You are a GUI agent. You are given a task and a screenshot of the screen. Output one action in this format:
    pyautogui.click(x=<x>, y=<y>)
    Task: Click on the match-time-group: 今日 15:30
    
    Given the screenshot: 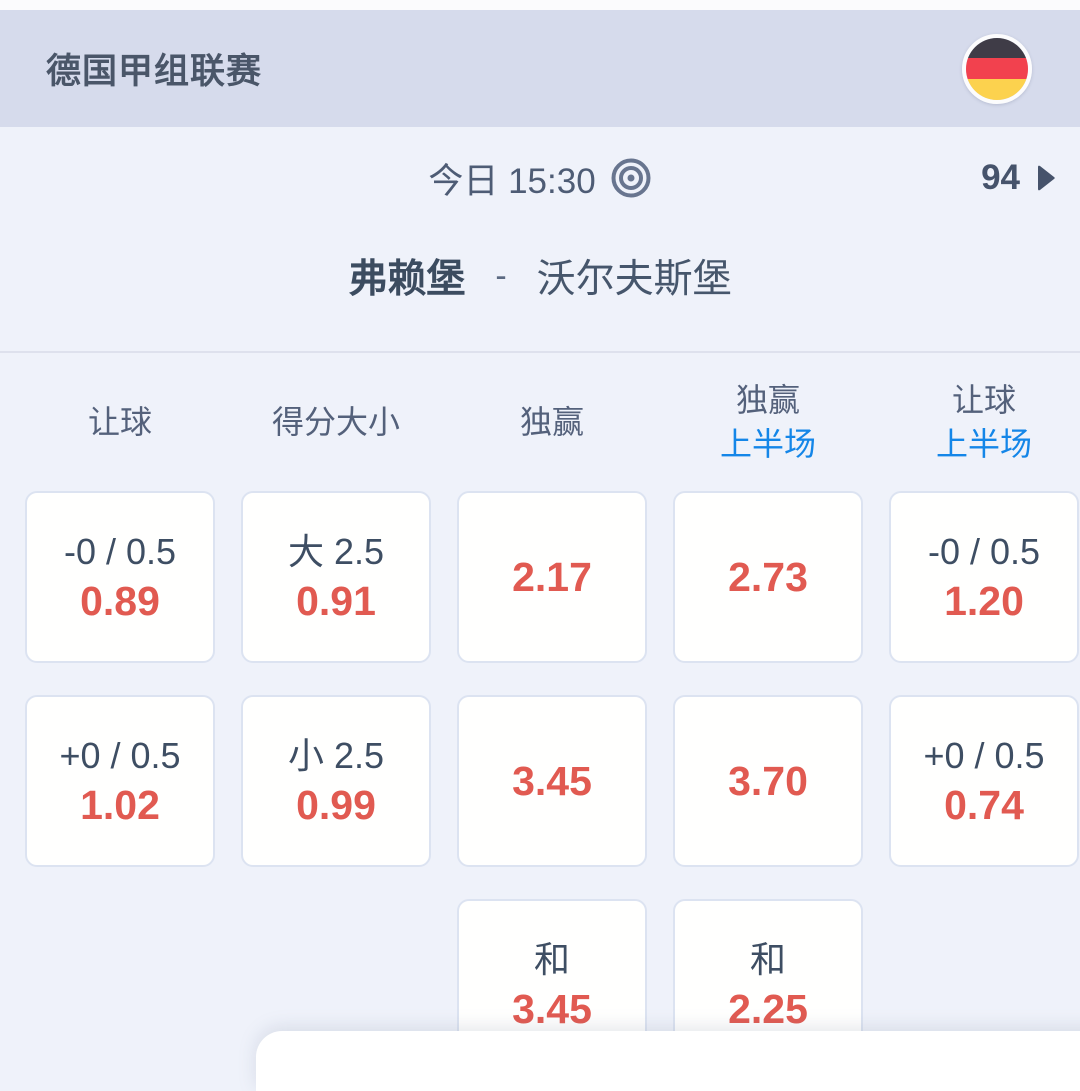 What is the action you would take?
    pyautogui.click(x=539, y=178)
    